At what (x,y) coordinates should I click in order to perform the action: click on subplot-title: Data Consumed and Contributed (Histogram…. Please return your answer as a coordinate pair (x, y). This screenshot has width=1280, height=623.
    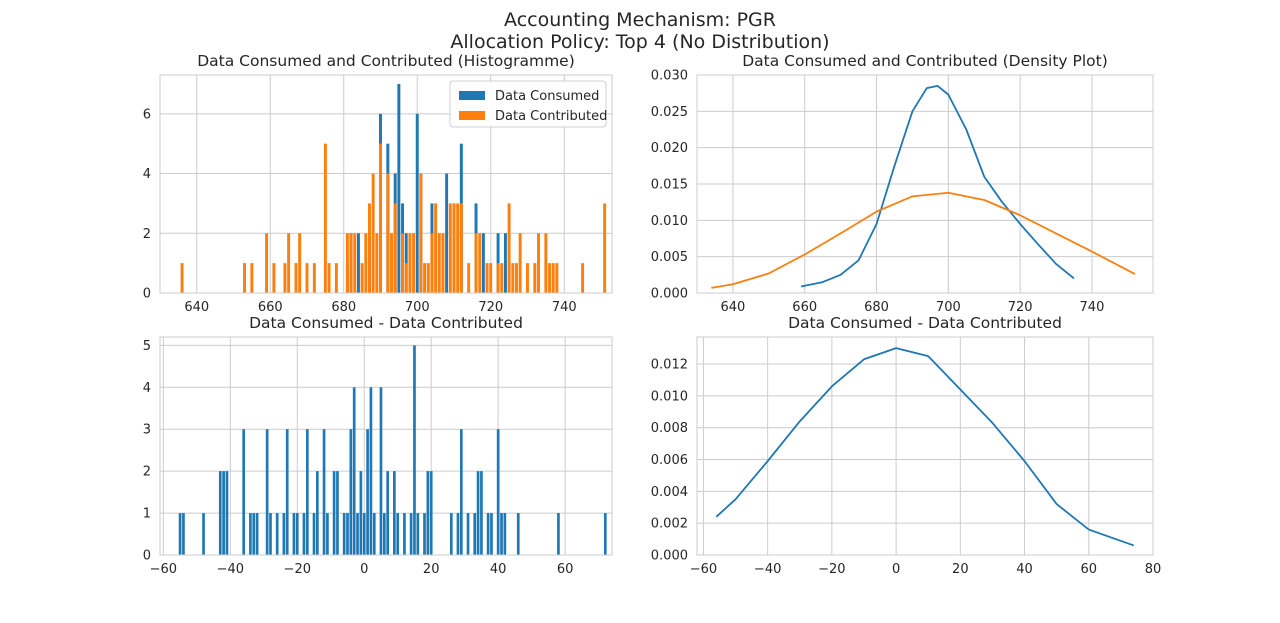
    Looking at the image, I should click on (386, 61).